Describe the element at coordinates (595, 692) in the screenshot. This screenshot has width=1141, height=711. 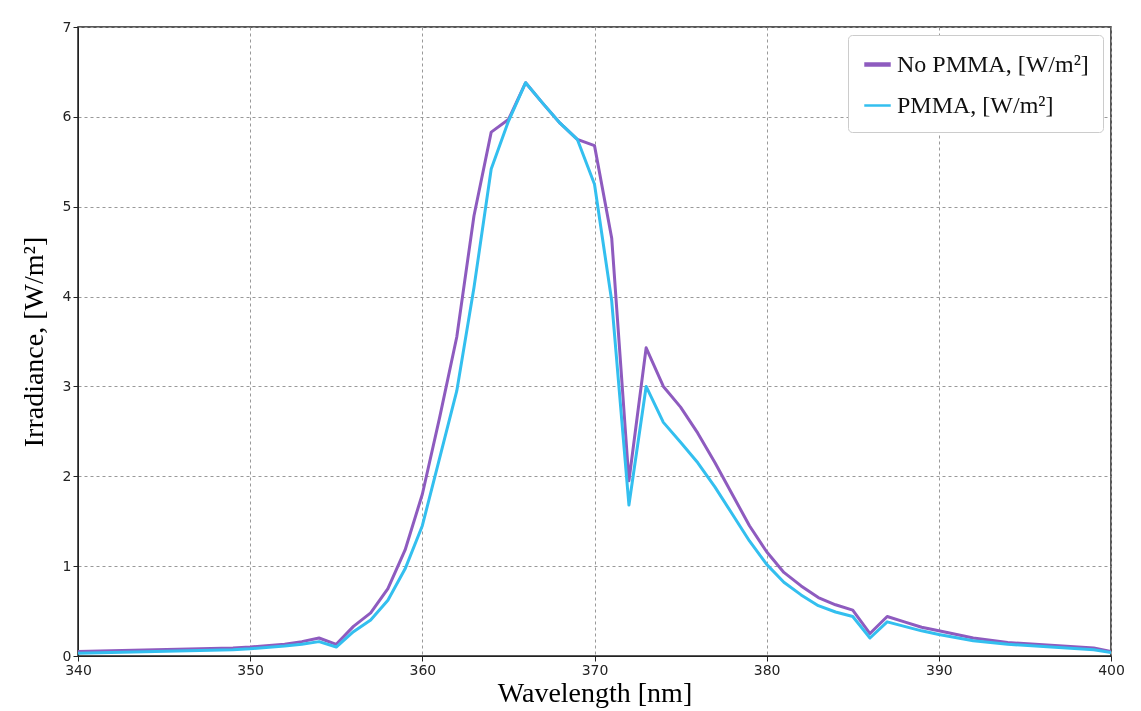
I see `x-axis-title: Wavelength [nm]` at that location.